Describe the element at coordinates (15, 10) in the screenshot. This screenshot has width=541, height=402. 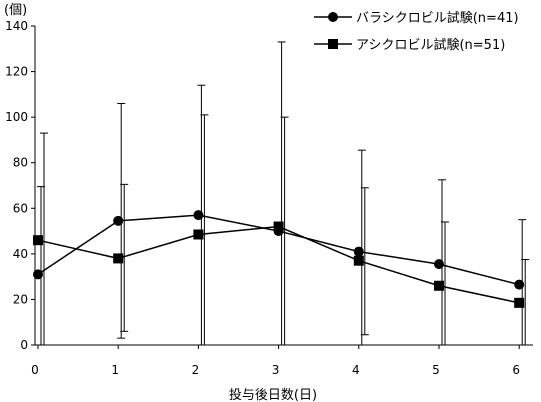
I see `y-axis-label: (個)` at that location.